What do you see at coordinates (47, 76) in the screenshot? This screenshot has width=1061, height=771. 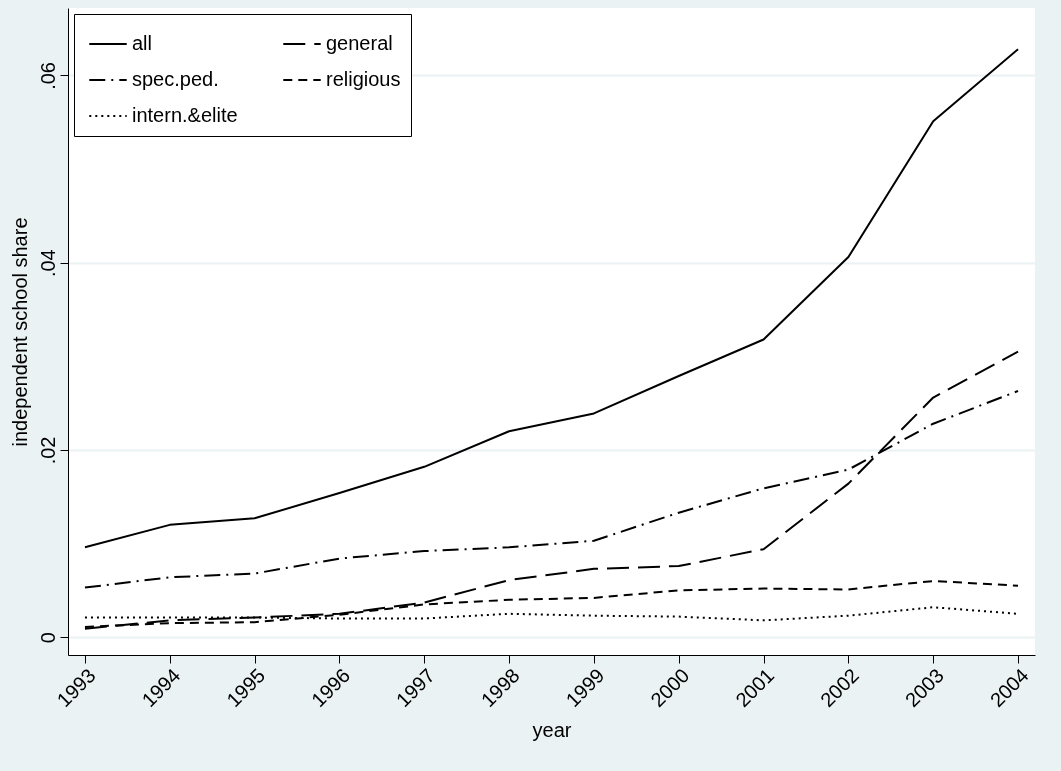 I see `y-tick-label: .06` at bounding box center [47, 76].